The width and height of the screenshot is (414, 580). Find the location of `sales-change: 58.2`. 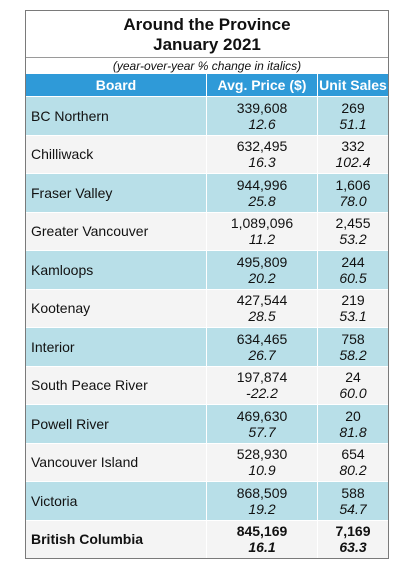

sales-change: 58.2 is located at coordinates (353, 354).